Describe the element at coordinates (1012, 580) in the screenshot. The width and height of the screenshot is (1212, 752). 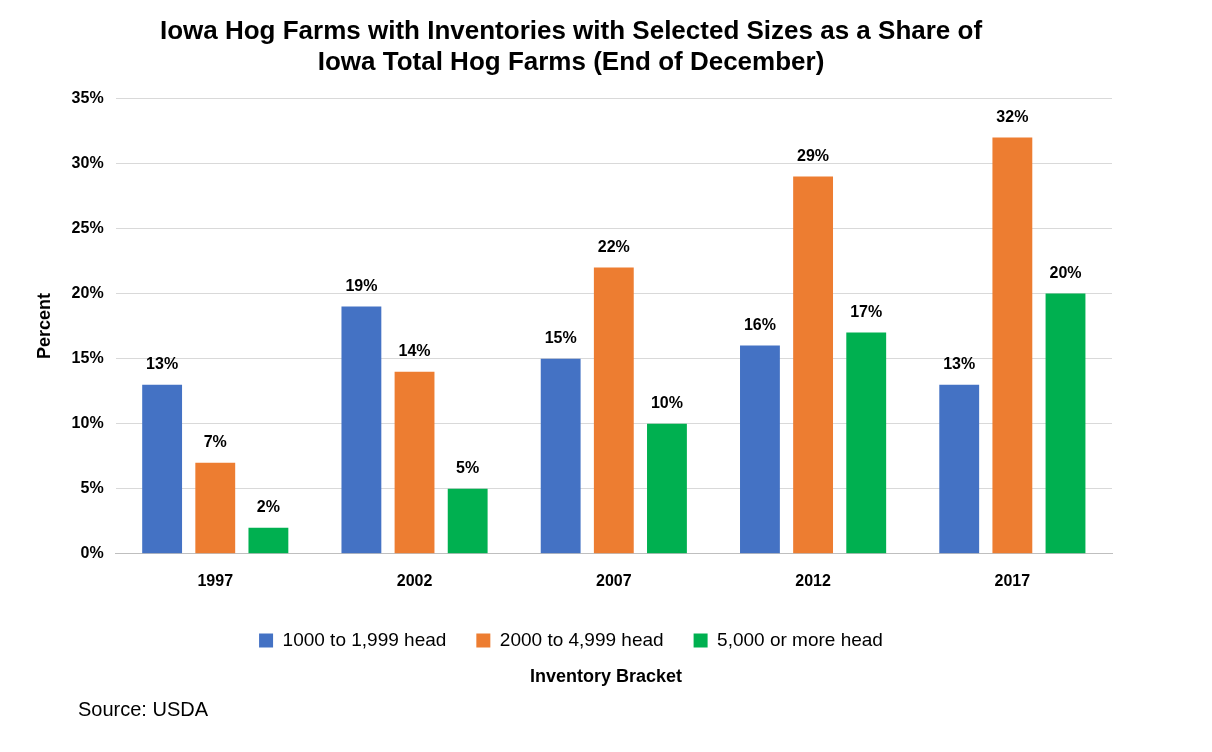
I see `x-tick-label: 2017` at that location.